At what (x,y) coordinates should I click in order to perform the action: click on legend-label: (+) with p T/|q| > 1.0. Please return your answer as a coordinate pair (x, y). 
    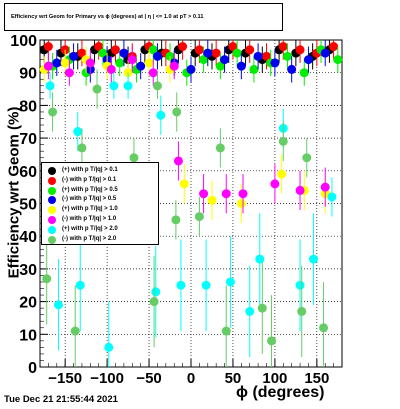
    Looking at the image, I should click on (90, 209).